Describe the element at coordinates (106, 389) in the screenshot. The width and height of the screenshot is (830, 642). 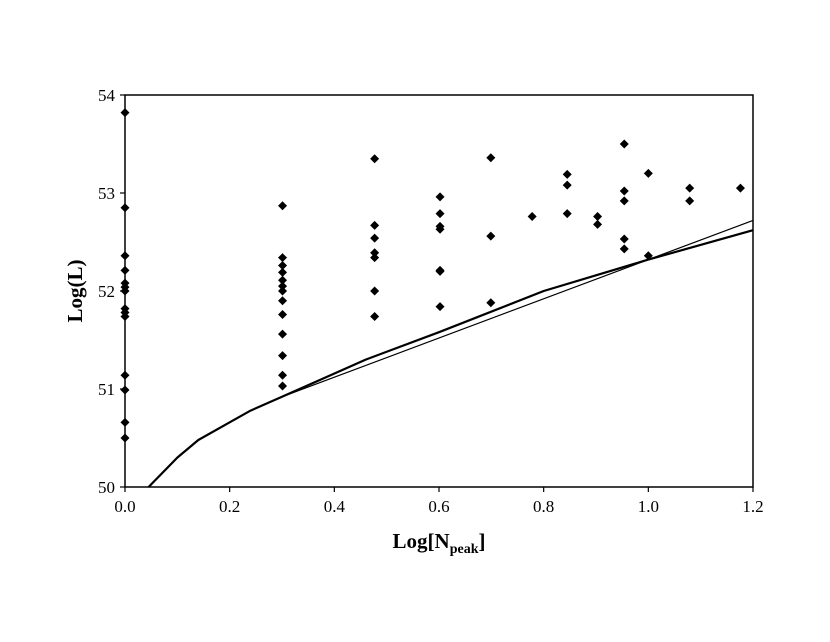
I see `y-tick-label: 51` at that location.